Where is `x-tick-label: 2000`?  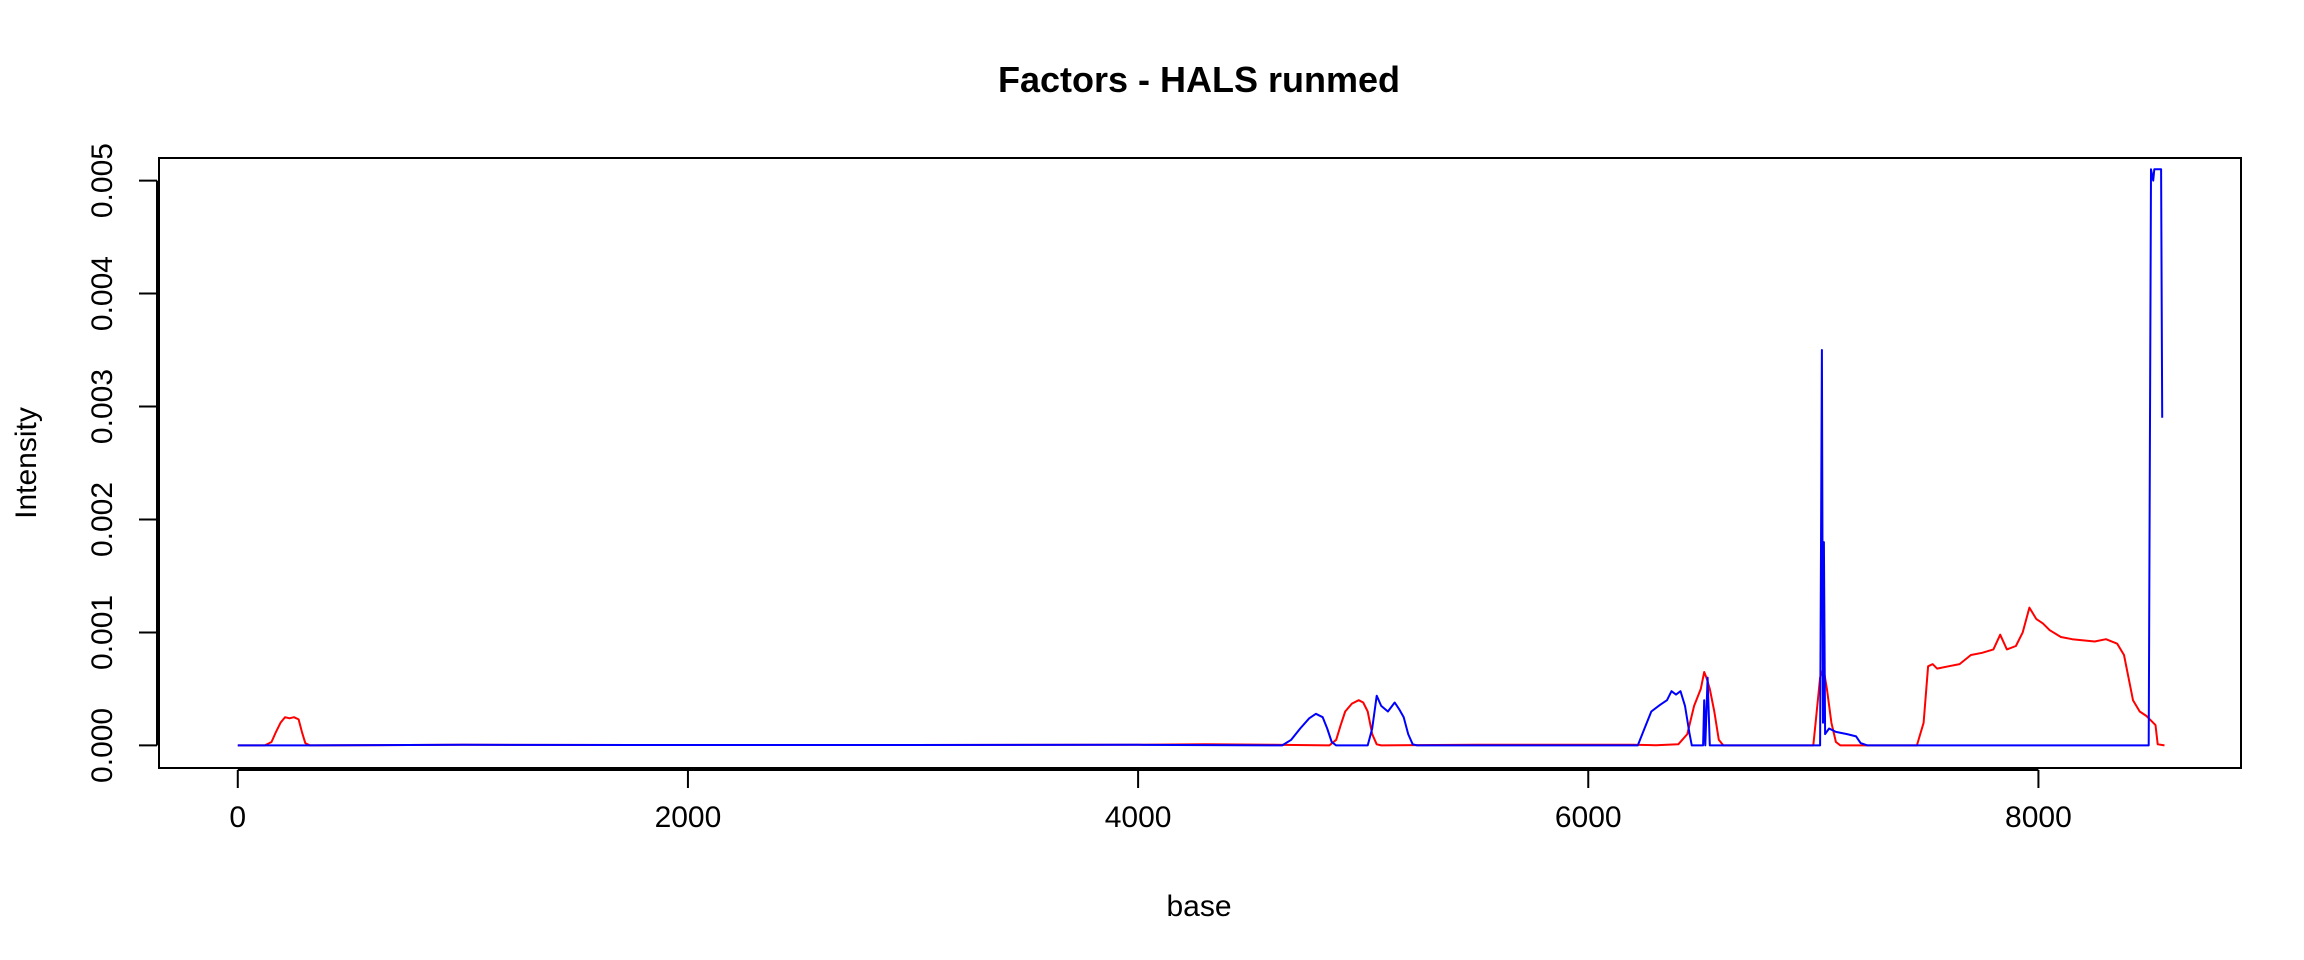
x-tick-label: 2000 is located at coordinates (688, 817).